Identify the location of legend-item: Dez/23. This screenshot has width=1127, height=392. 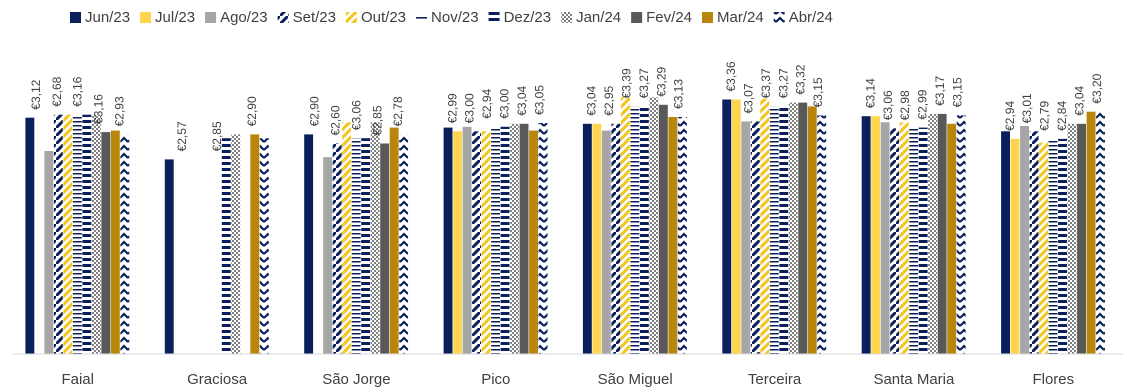
(520, 17).